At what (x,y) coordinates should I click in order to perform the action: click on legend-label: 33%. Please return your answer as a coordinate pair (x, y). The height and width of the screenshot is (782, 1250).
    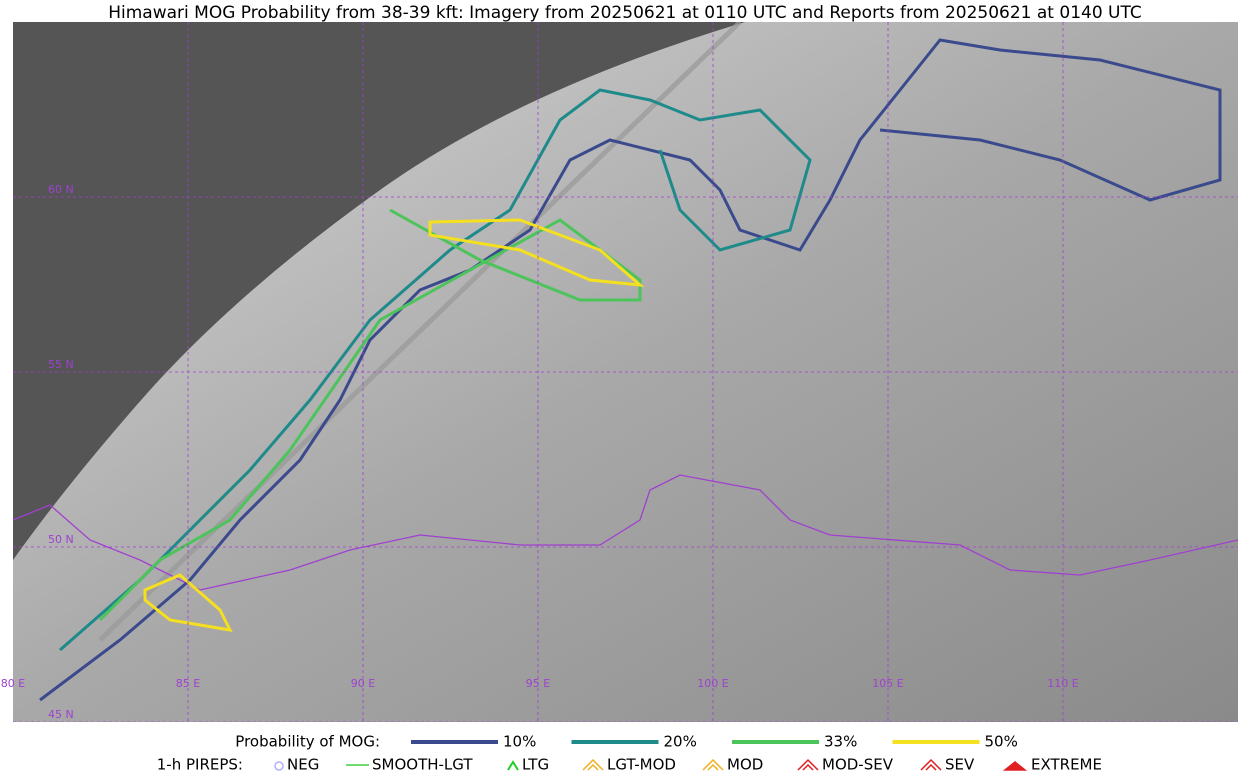
    Looking at the image, I should click on (840, 742).